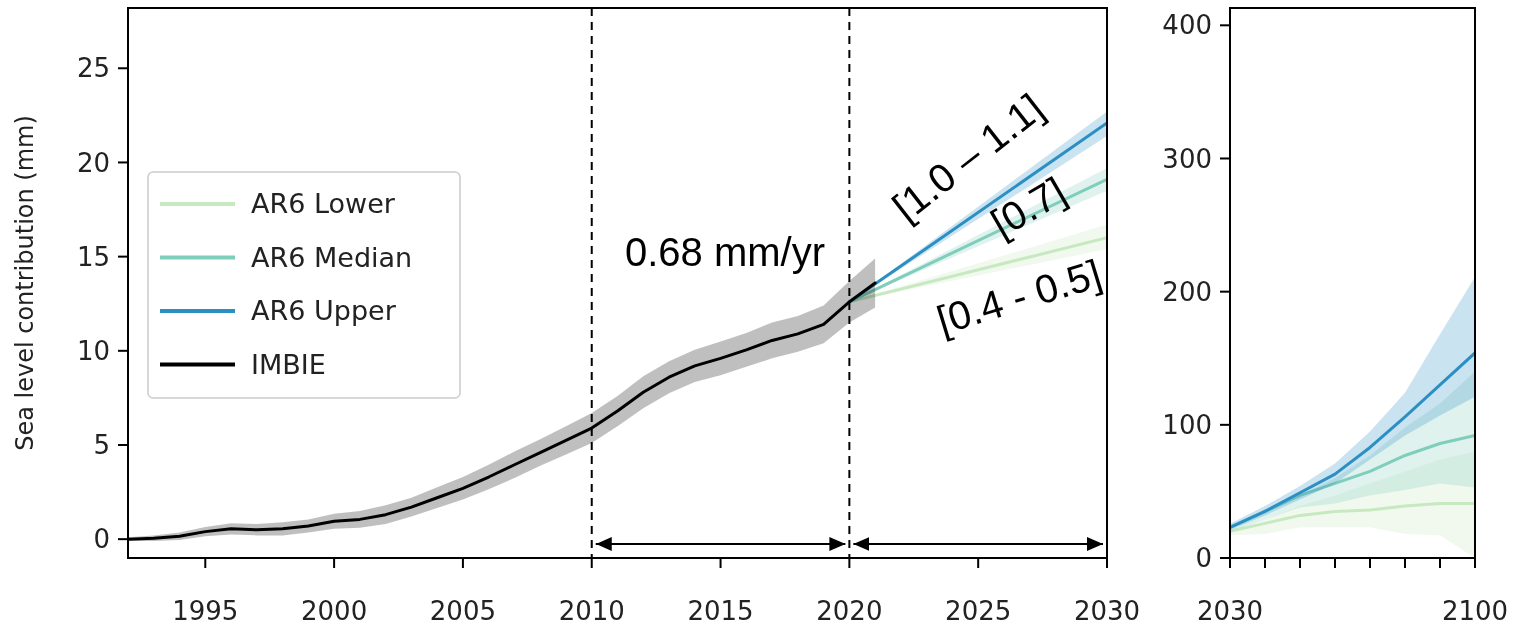  What do you see at coordinates (93, 68) in the screenshot?
I see `y-tick-label: 25` at bounding box center [93, 68].